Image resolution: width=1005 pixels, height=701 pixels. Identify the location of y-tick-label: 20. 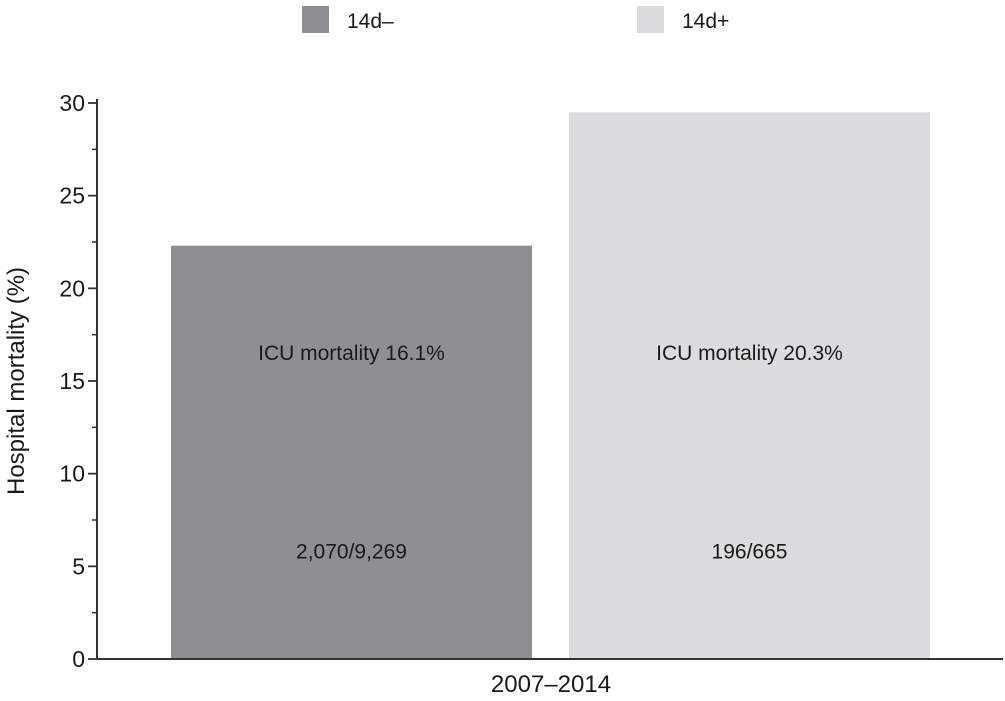
(72, 288).